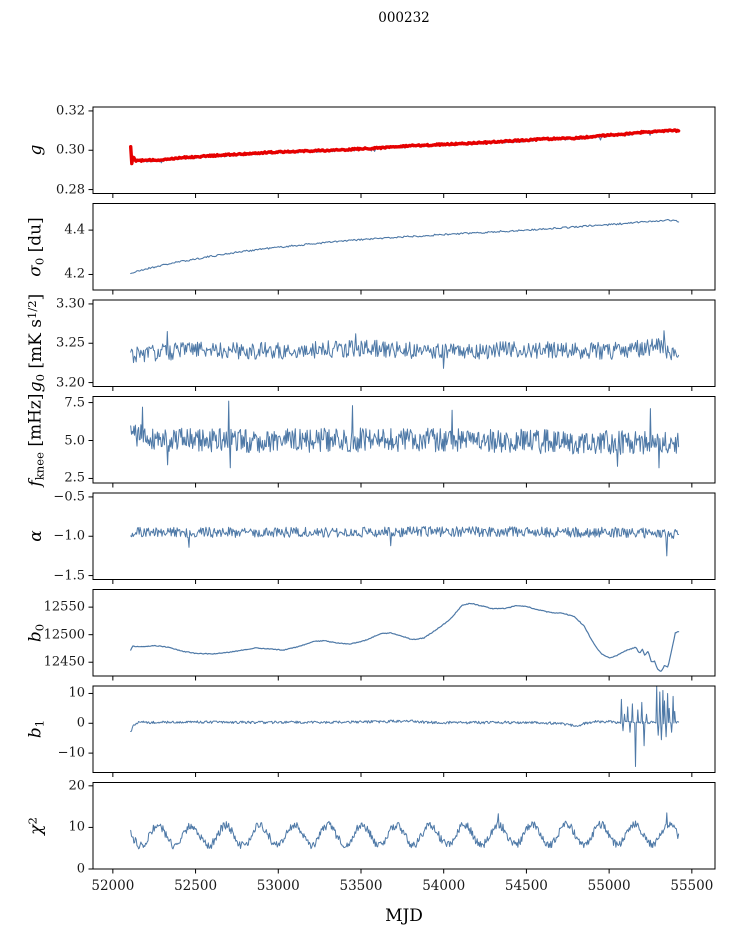 This screenshot has width=729, height=944. I want to click on axes-frame-fknee, so click(404, 440).